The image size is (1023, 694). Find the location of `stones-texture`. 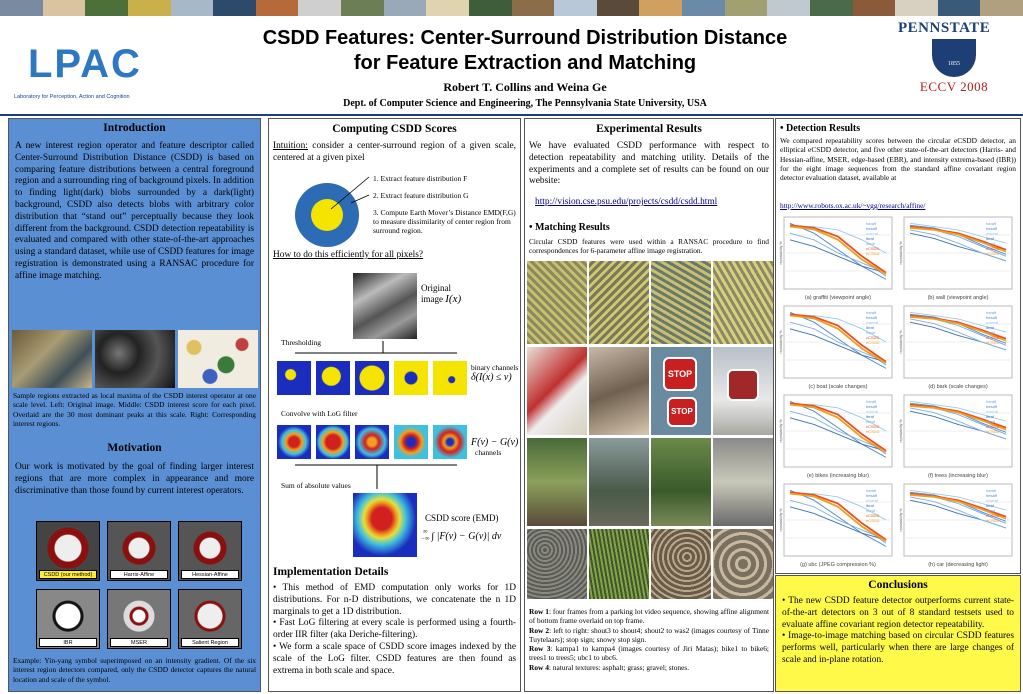

stones-texture is located at coordinates (743, 564).